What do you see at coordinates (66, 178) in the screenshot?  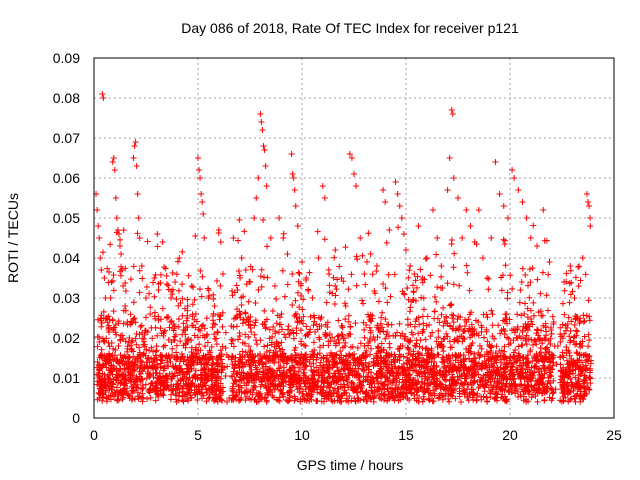 I see `y-tick-label: 0.06` at bounding box center [66, 178].